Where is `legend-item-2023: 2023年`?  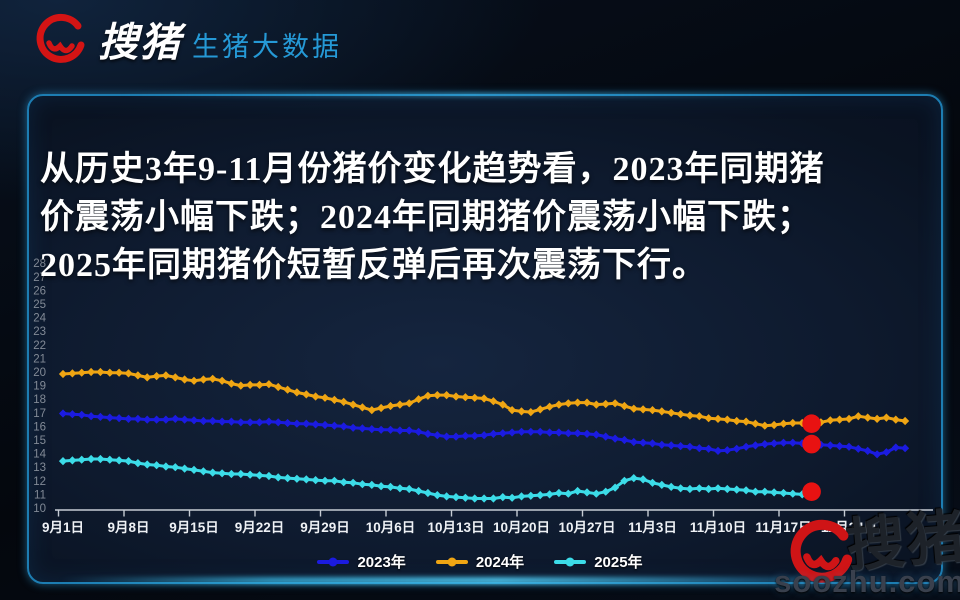
legend-item-2023: 2023年 is located at coordinates (361, 561).